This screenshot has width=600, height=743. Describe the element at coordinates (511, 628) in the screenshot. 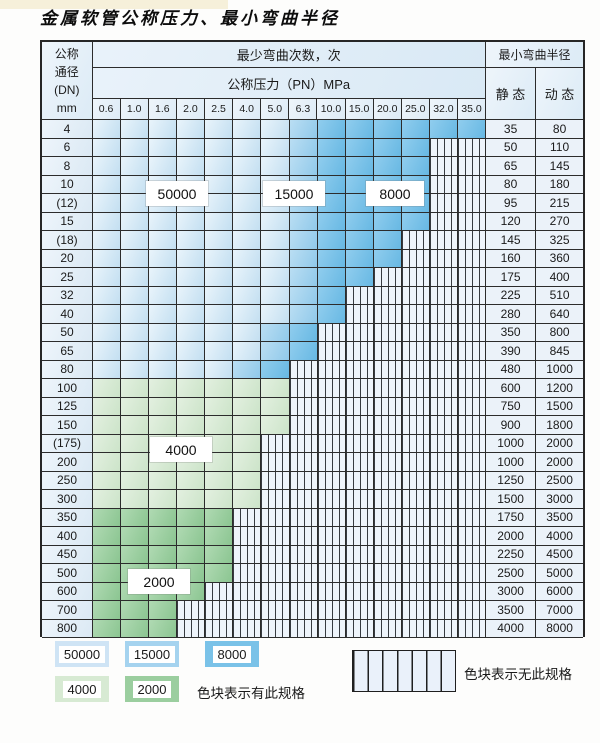

I see `static-value: 4000` at that location.